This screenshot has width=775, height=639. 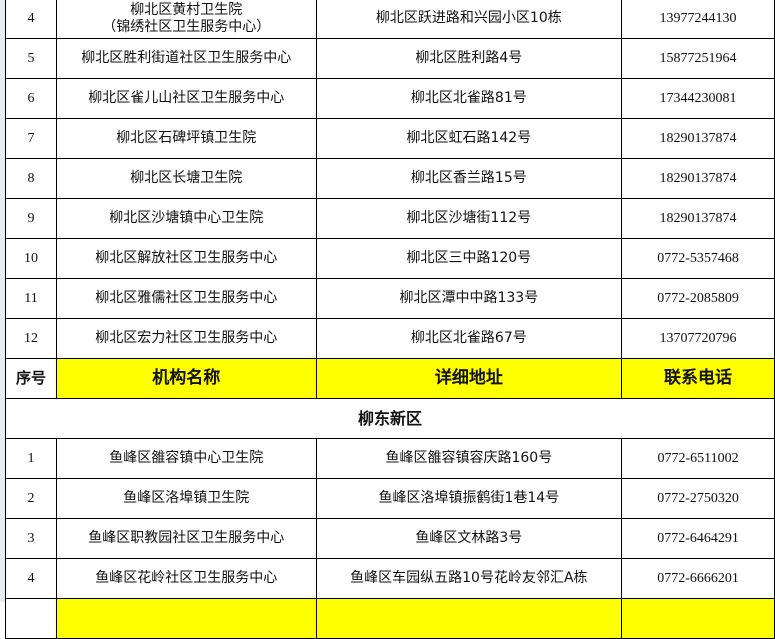 I want to click on table-row: 9 柳北区沙塘镇中心卫生院 柳北区沙塘街112号 18290137874, so click(x=390, y=218).